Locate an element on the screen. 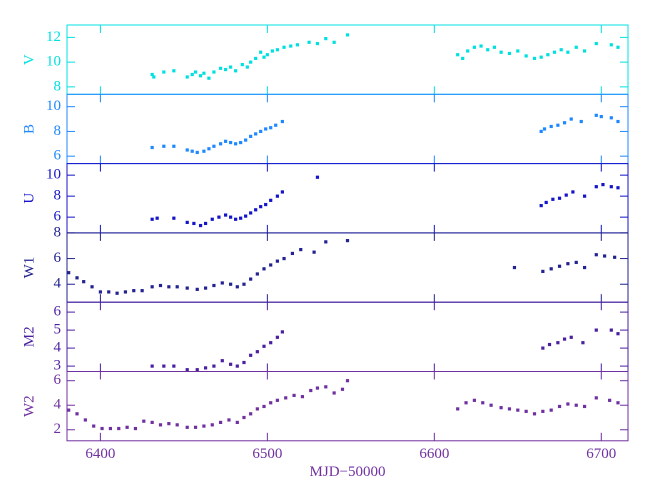  x-tick-label: 6700 is located at coordinates (601, 454).